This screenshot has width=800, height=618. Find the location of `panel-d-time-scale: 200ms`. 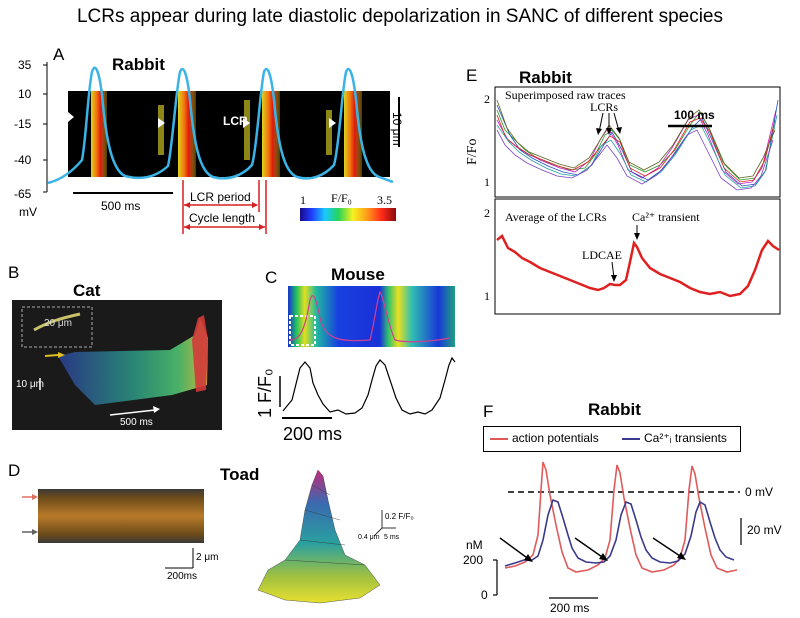

panel-d-time-scale: 200ms is located at coordinates (182, 576).